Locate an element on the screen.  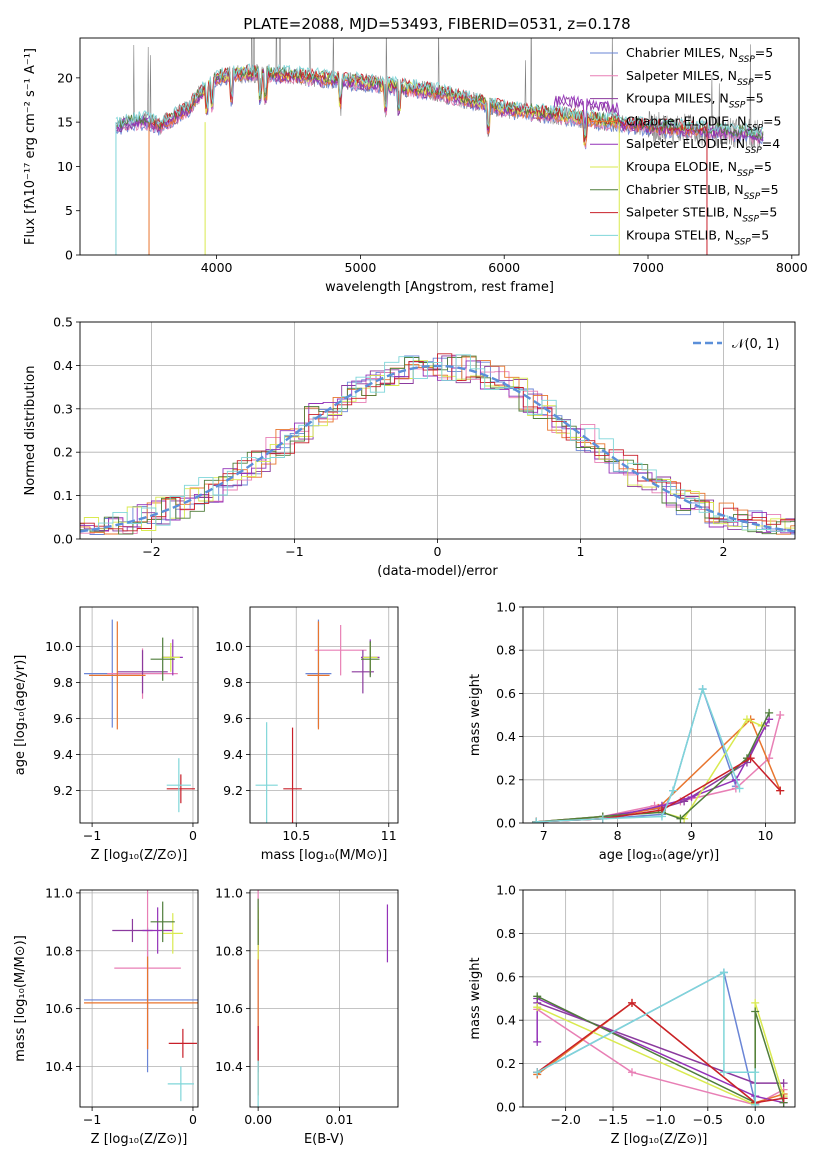
legend-label: Kroupa STELIB, NSSP=5 is located at coordinates (697, 237).